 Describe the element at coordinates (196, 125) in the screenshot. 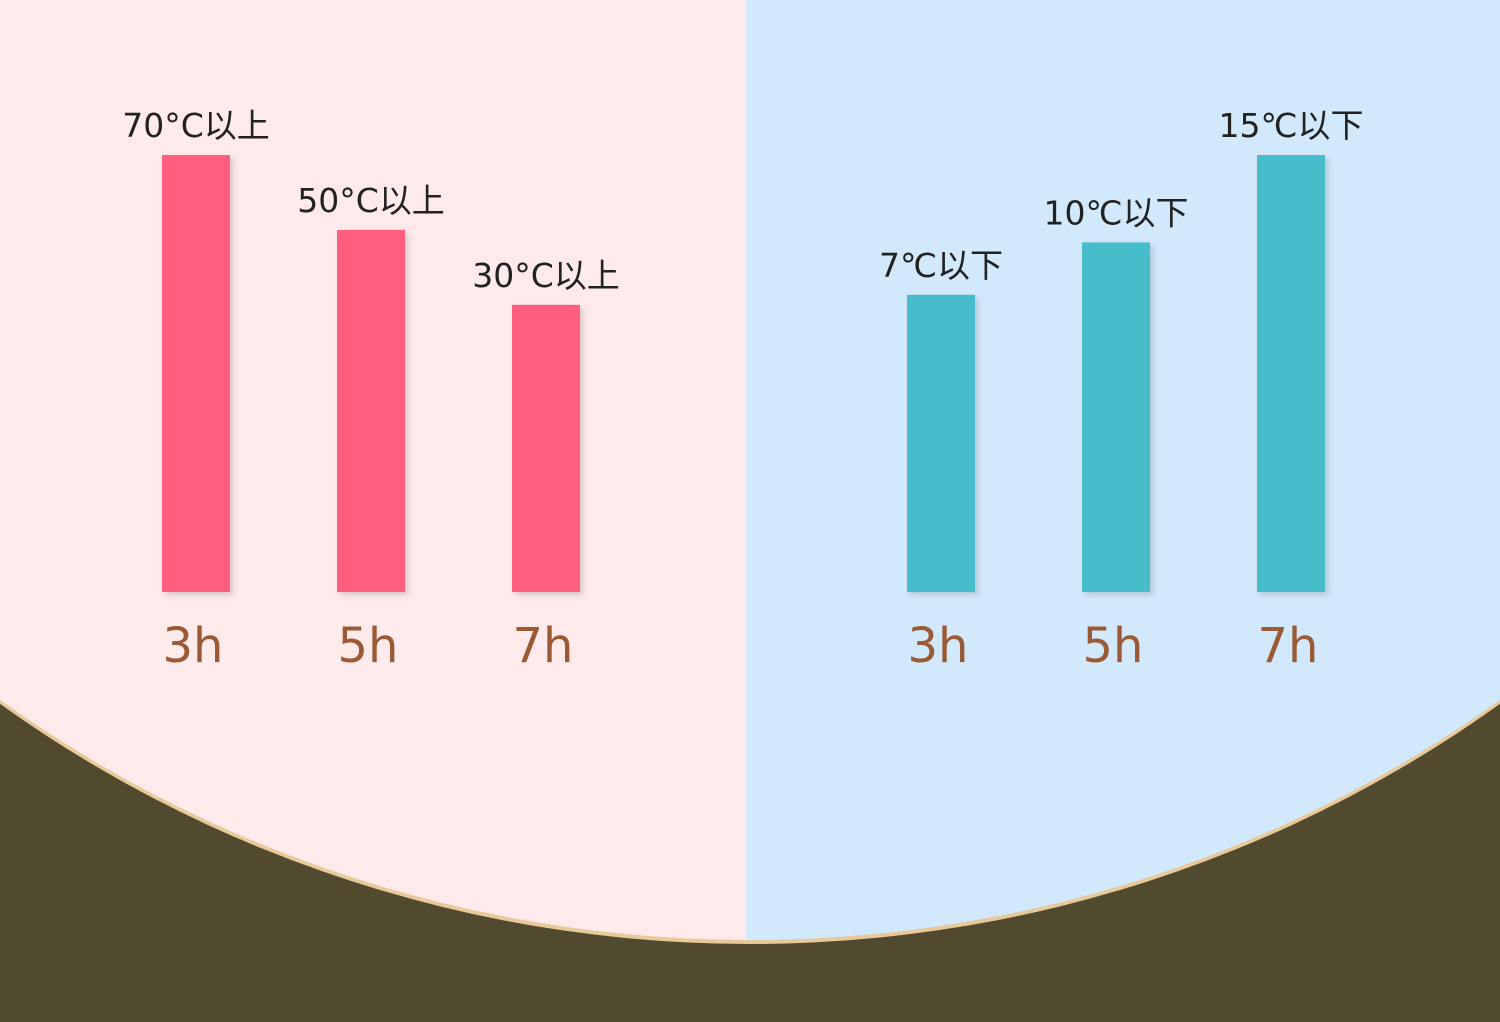

I see `value-label: 70°C以上` at that location.